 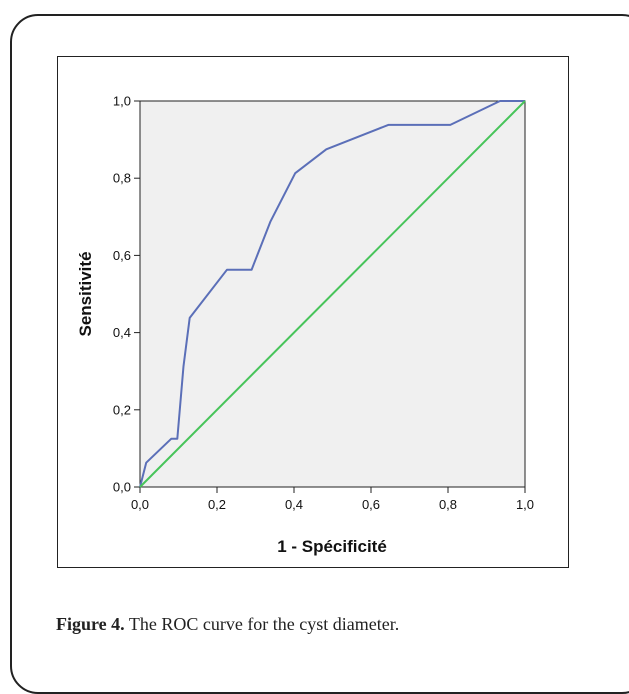 I want to click on y-tick-label: 0,4, so click(x=122, y=332).